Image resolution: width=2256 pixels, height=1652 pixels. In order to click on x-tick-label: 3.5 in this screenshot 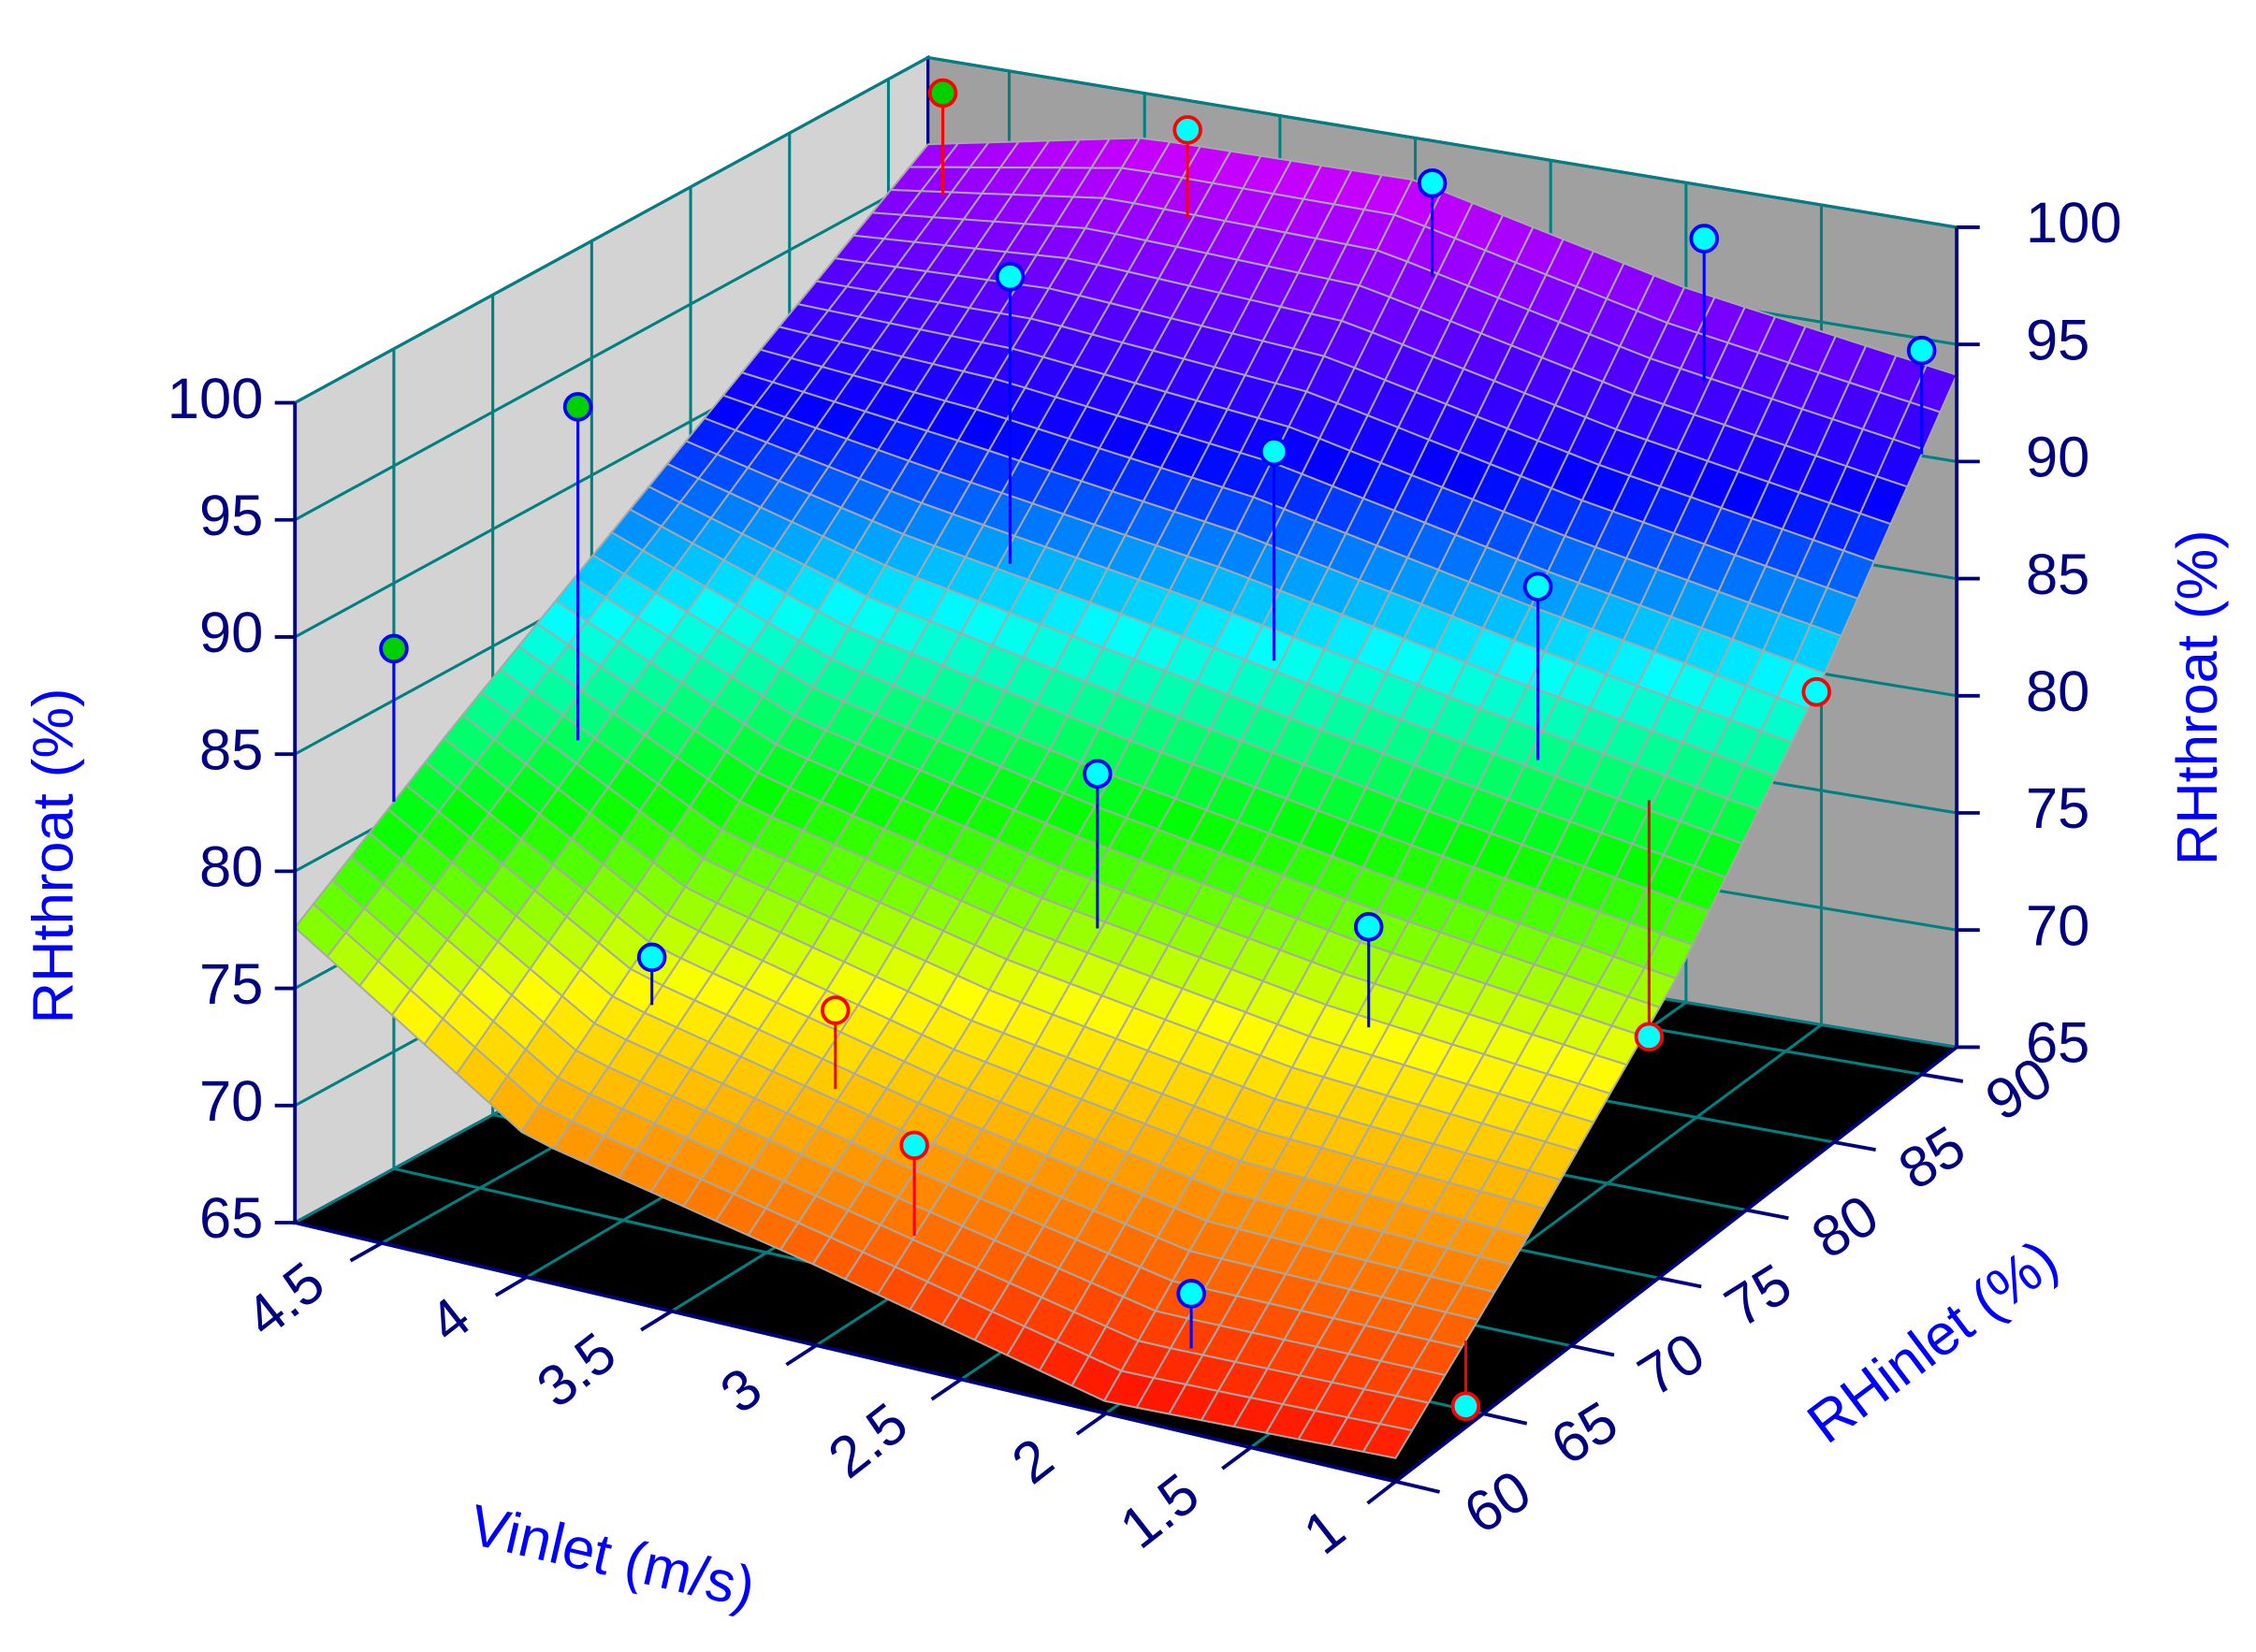, I will do `click(576, 1370)`.